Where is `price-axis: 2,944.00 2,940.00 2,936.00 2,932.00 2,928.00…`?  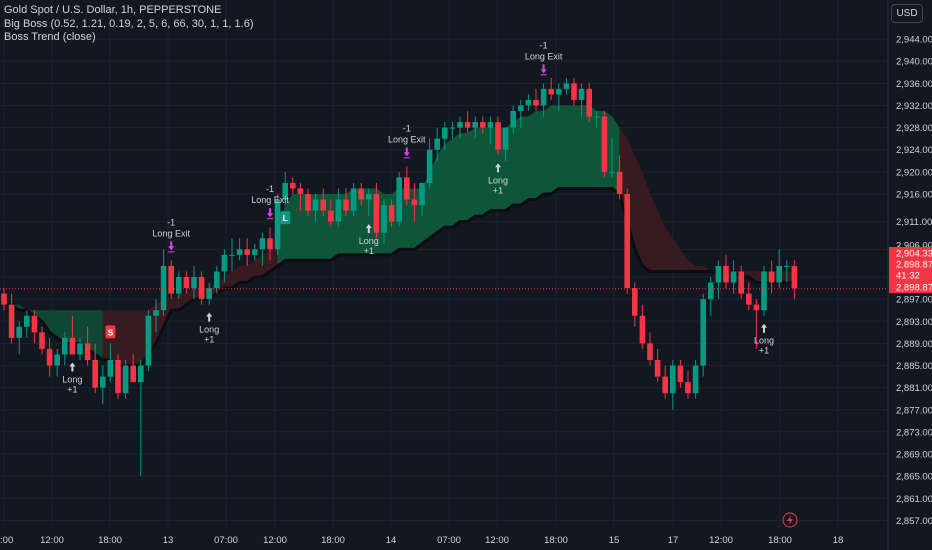
price-axis: 2,944.00 2,940.00 2,936.00 2,932.00 2,928.00… is located at coordinates (909, 275).